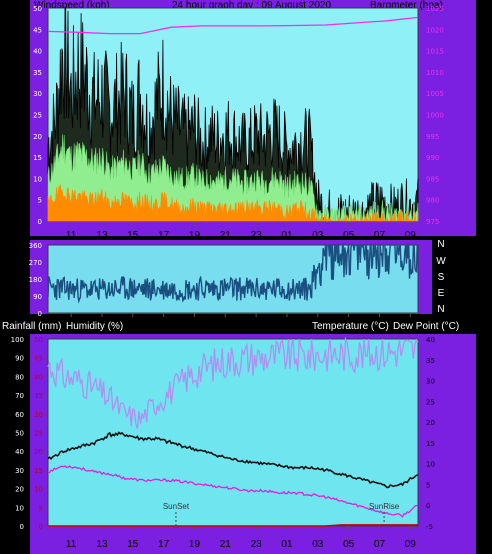 The width and height of the screenshot is (492, 554). I want to click on wind-x-tick-label: 01, so click(287, 235).